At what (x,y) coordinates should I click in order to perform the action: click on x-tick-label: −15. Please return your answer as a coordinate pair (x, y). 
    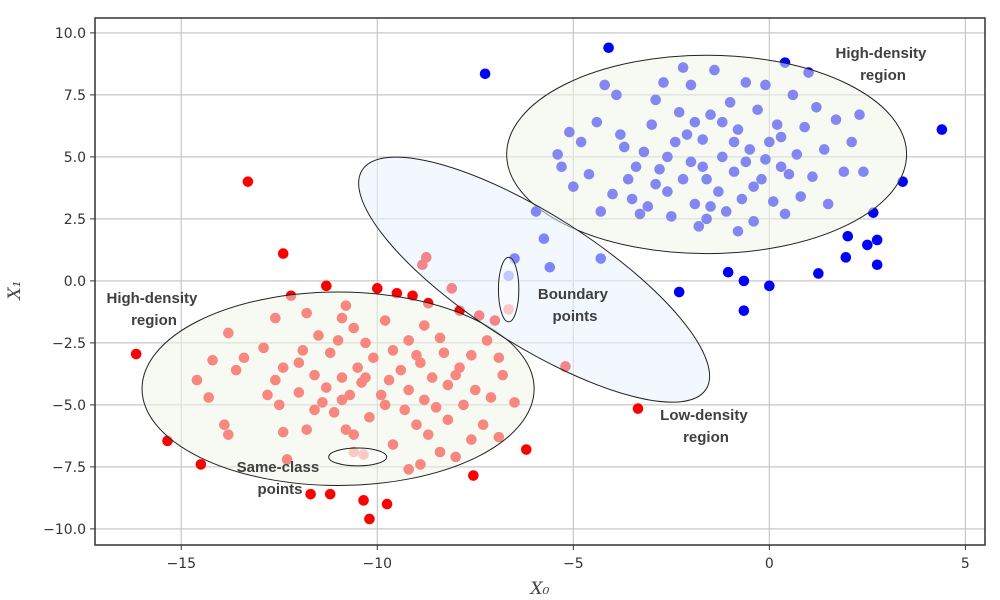
    Looking at the image, I should click on (181, 564).